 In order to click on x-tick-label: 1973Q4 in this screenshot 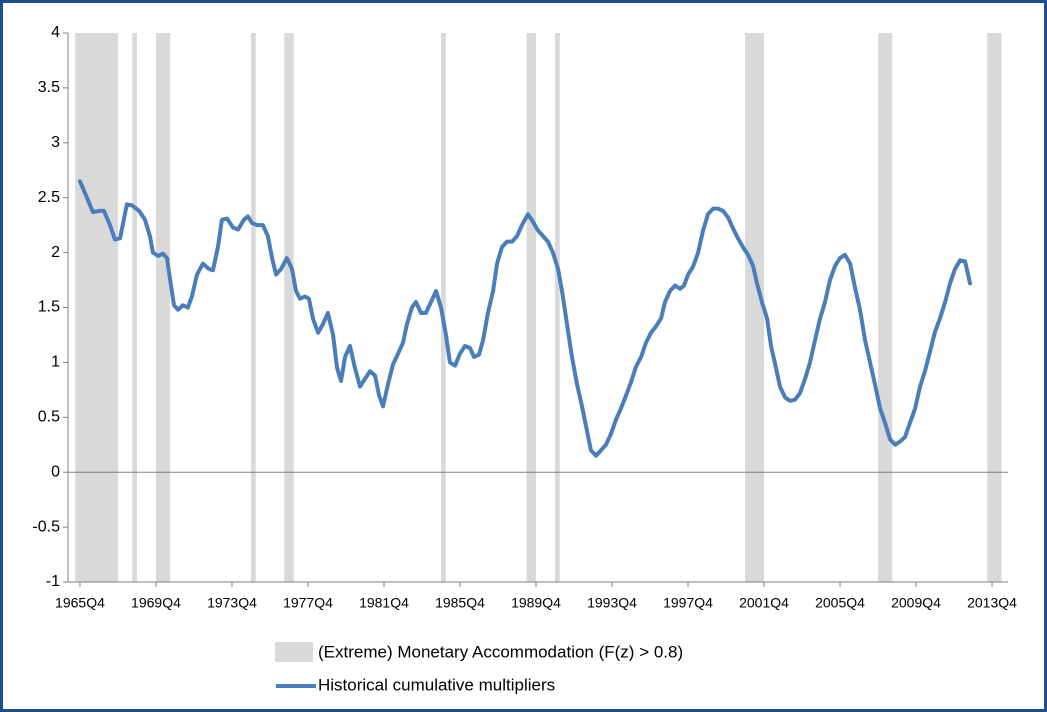, I will do `click(232, 603)`.